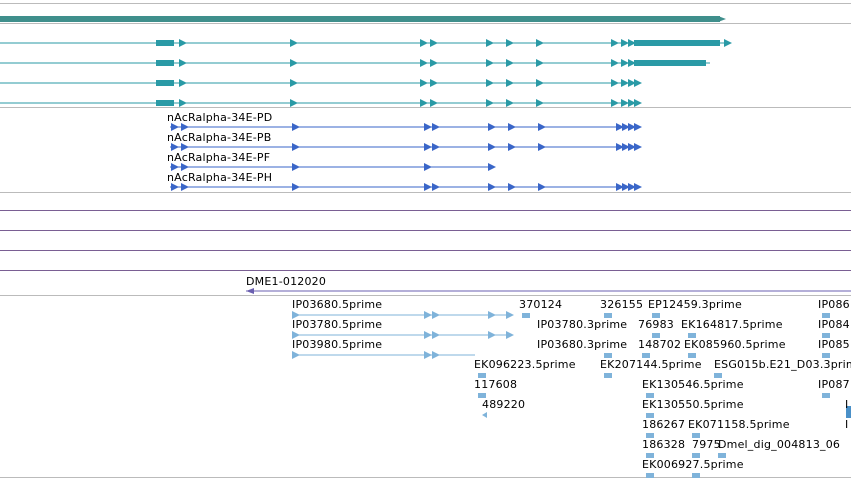 This screenshot has height=480, width=851. I want to click on est-label: 76983, so click(656, 324).